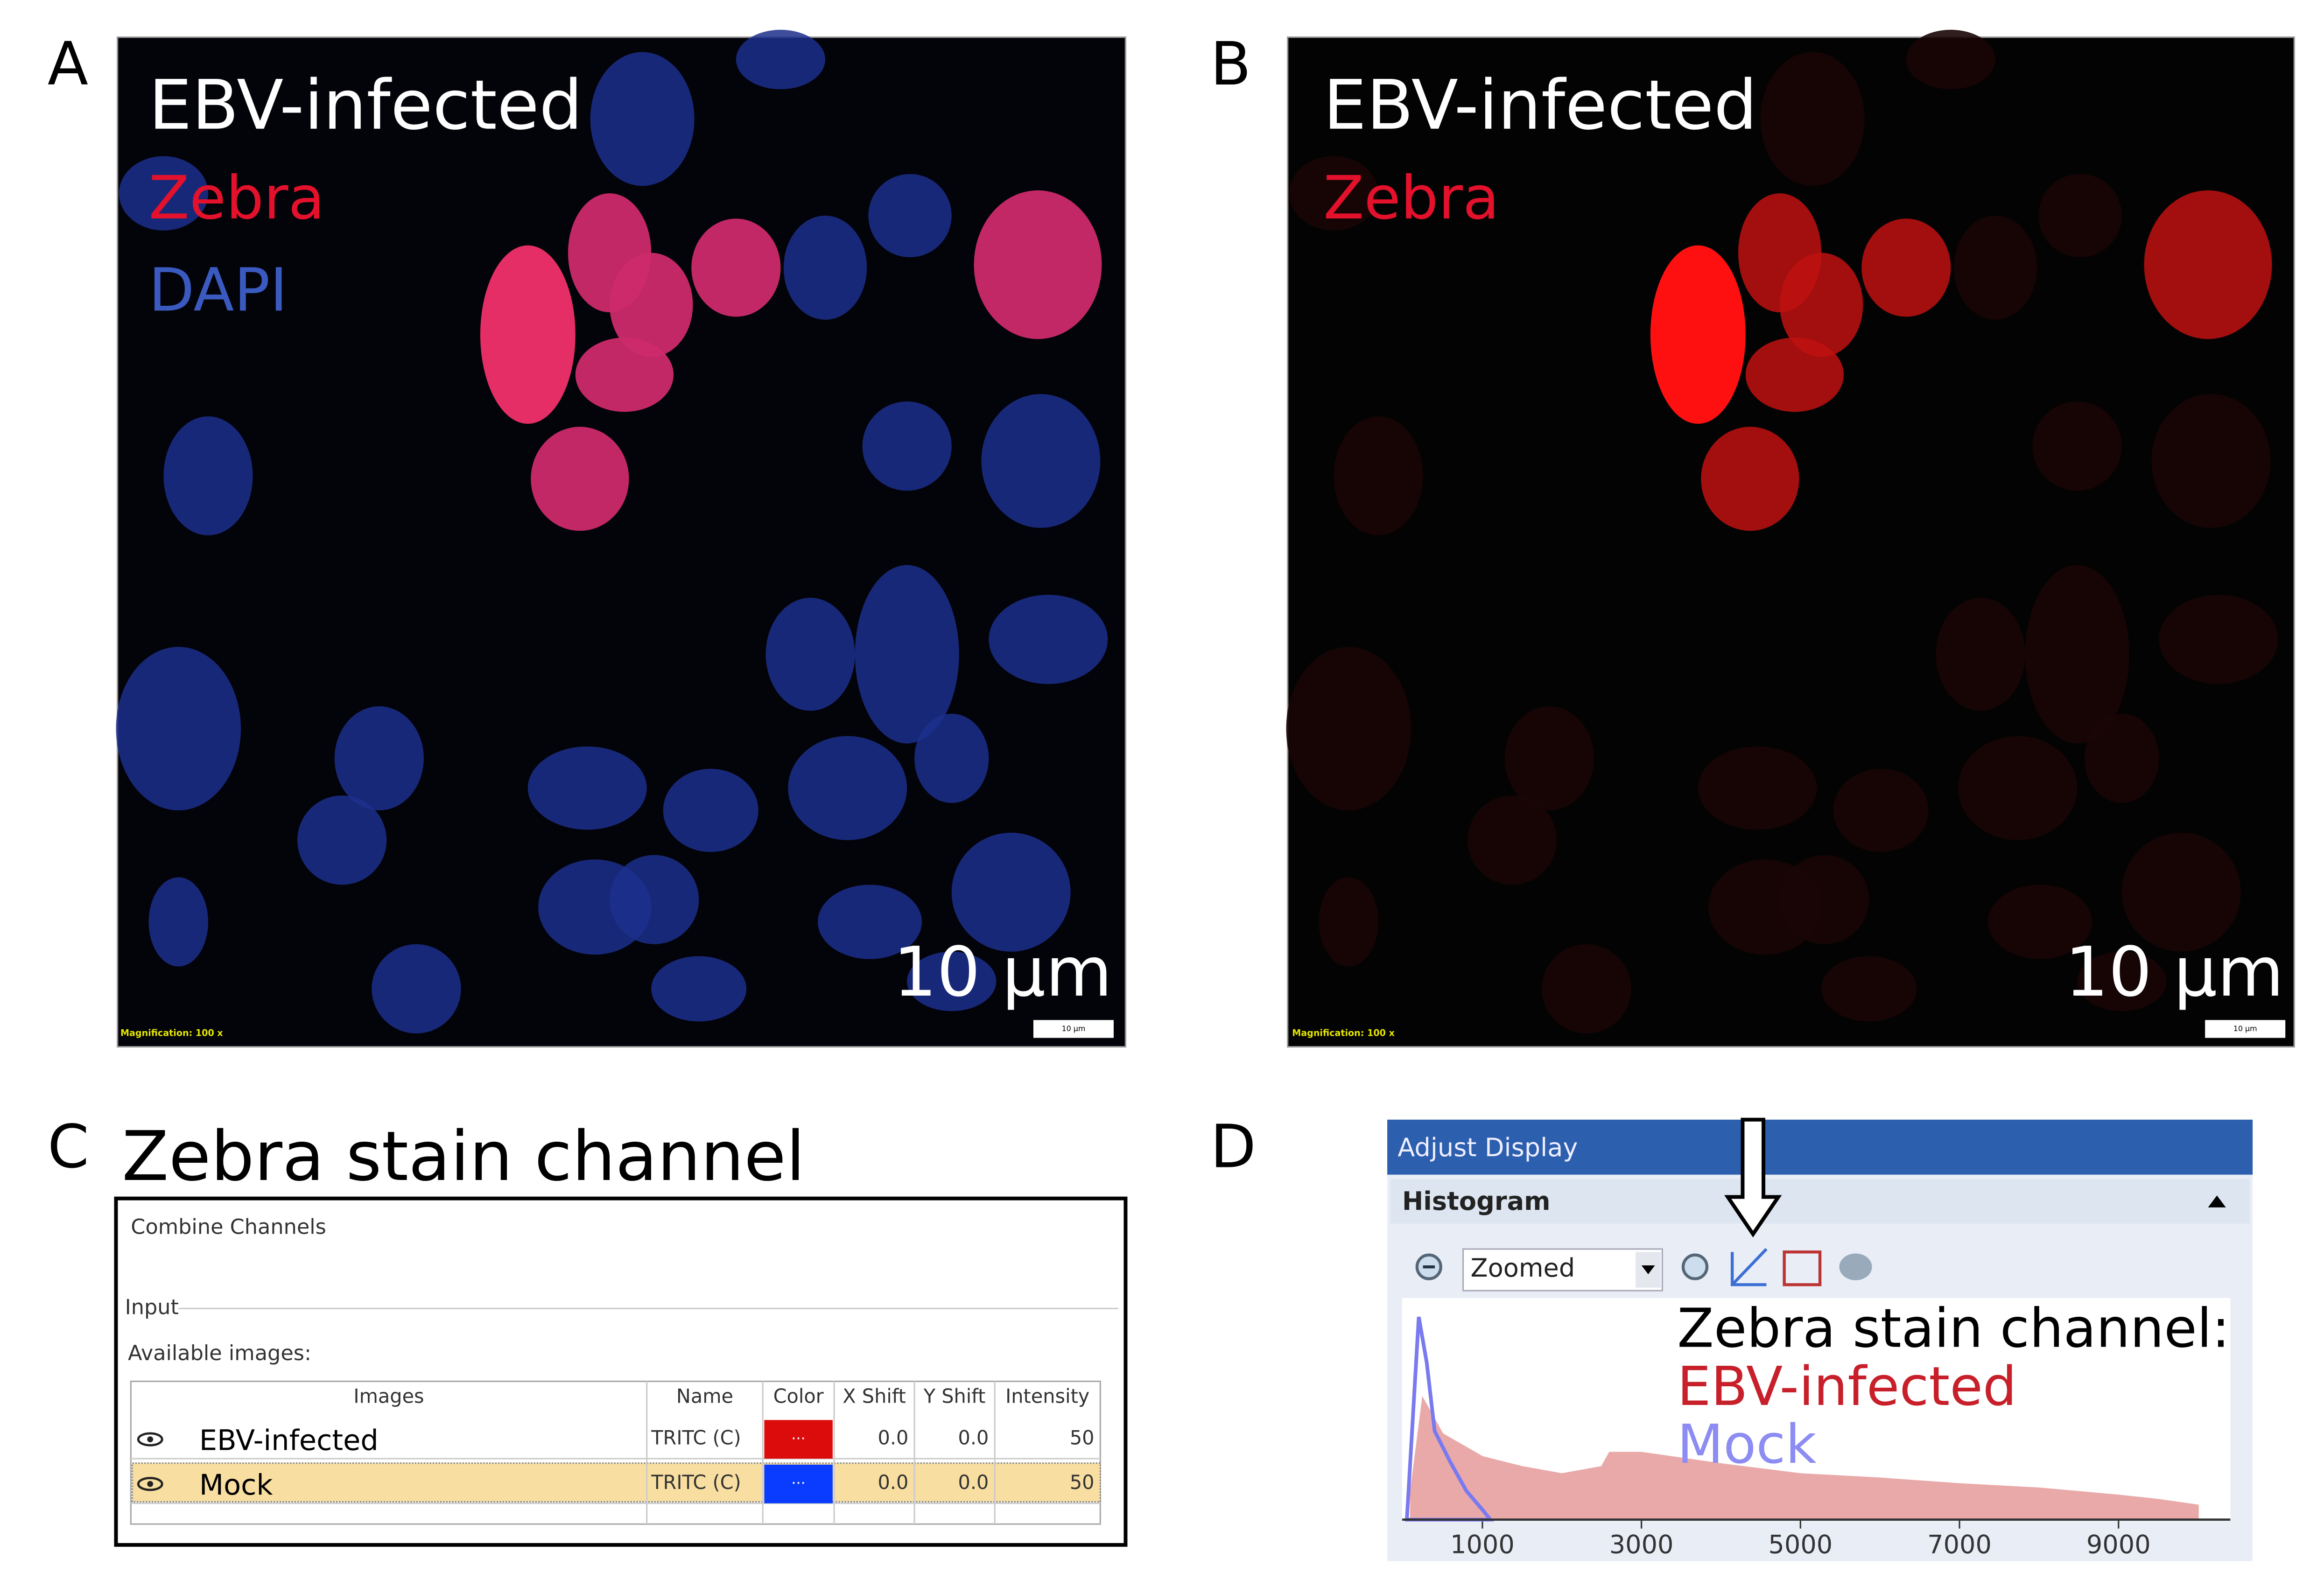  Describe the element at coordinates (388, 1396) in the screenshot. I see `column-header: Images` at that location.